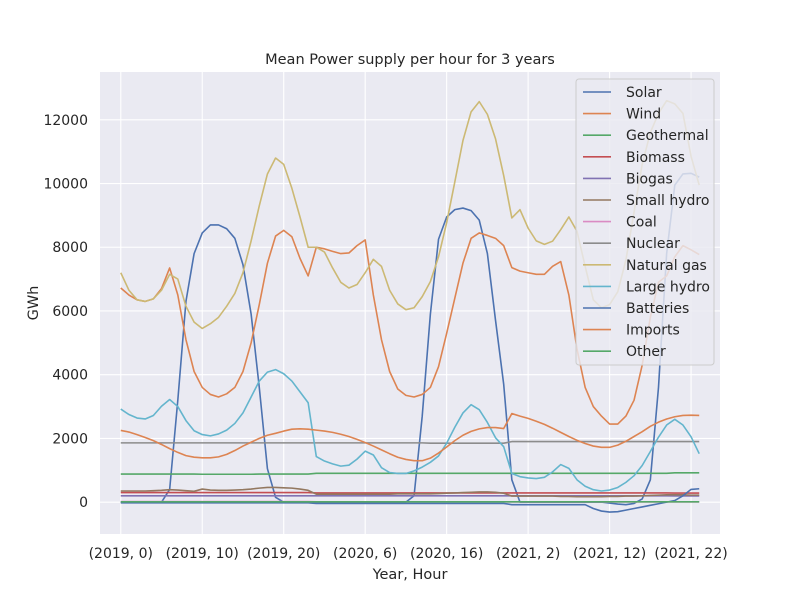 The width and height of the screenshot is (800, 604). Describe the element at coordinates (655, 158) in the screenshot. I see `legend-label-biomass: Biomass` at that location.